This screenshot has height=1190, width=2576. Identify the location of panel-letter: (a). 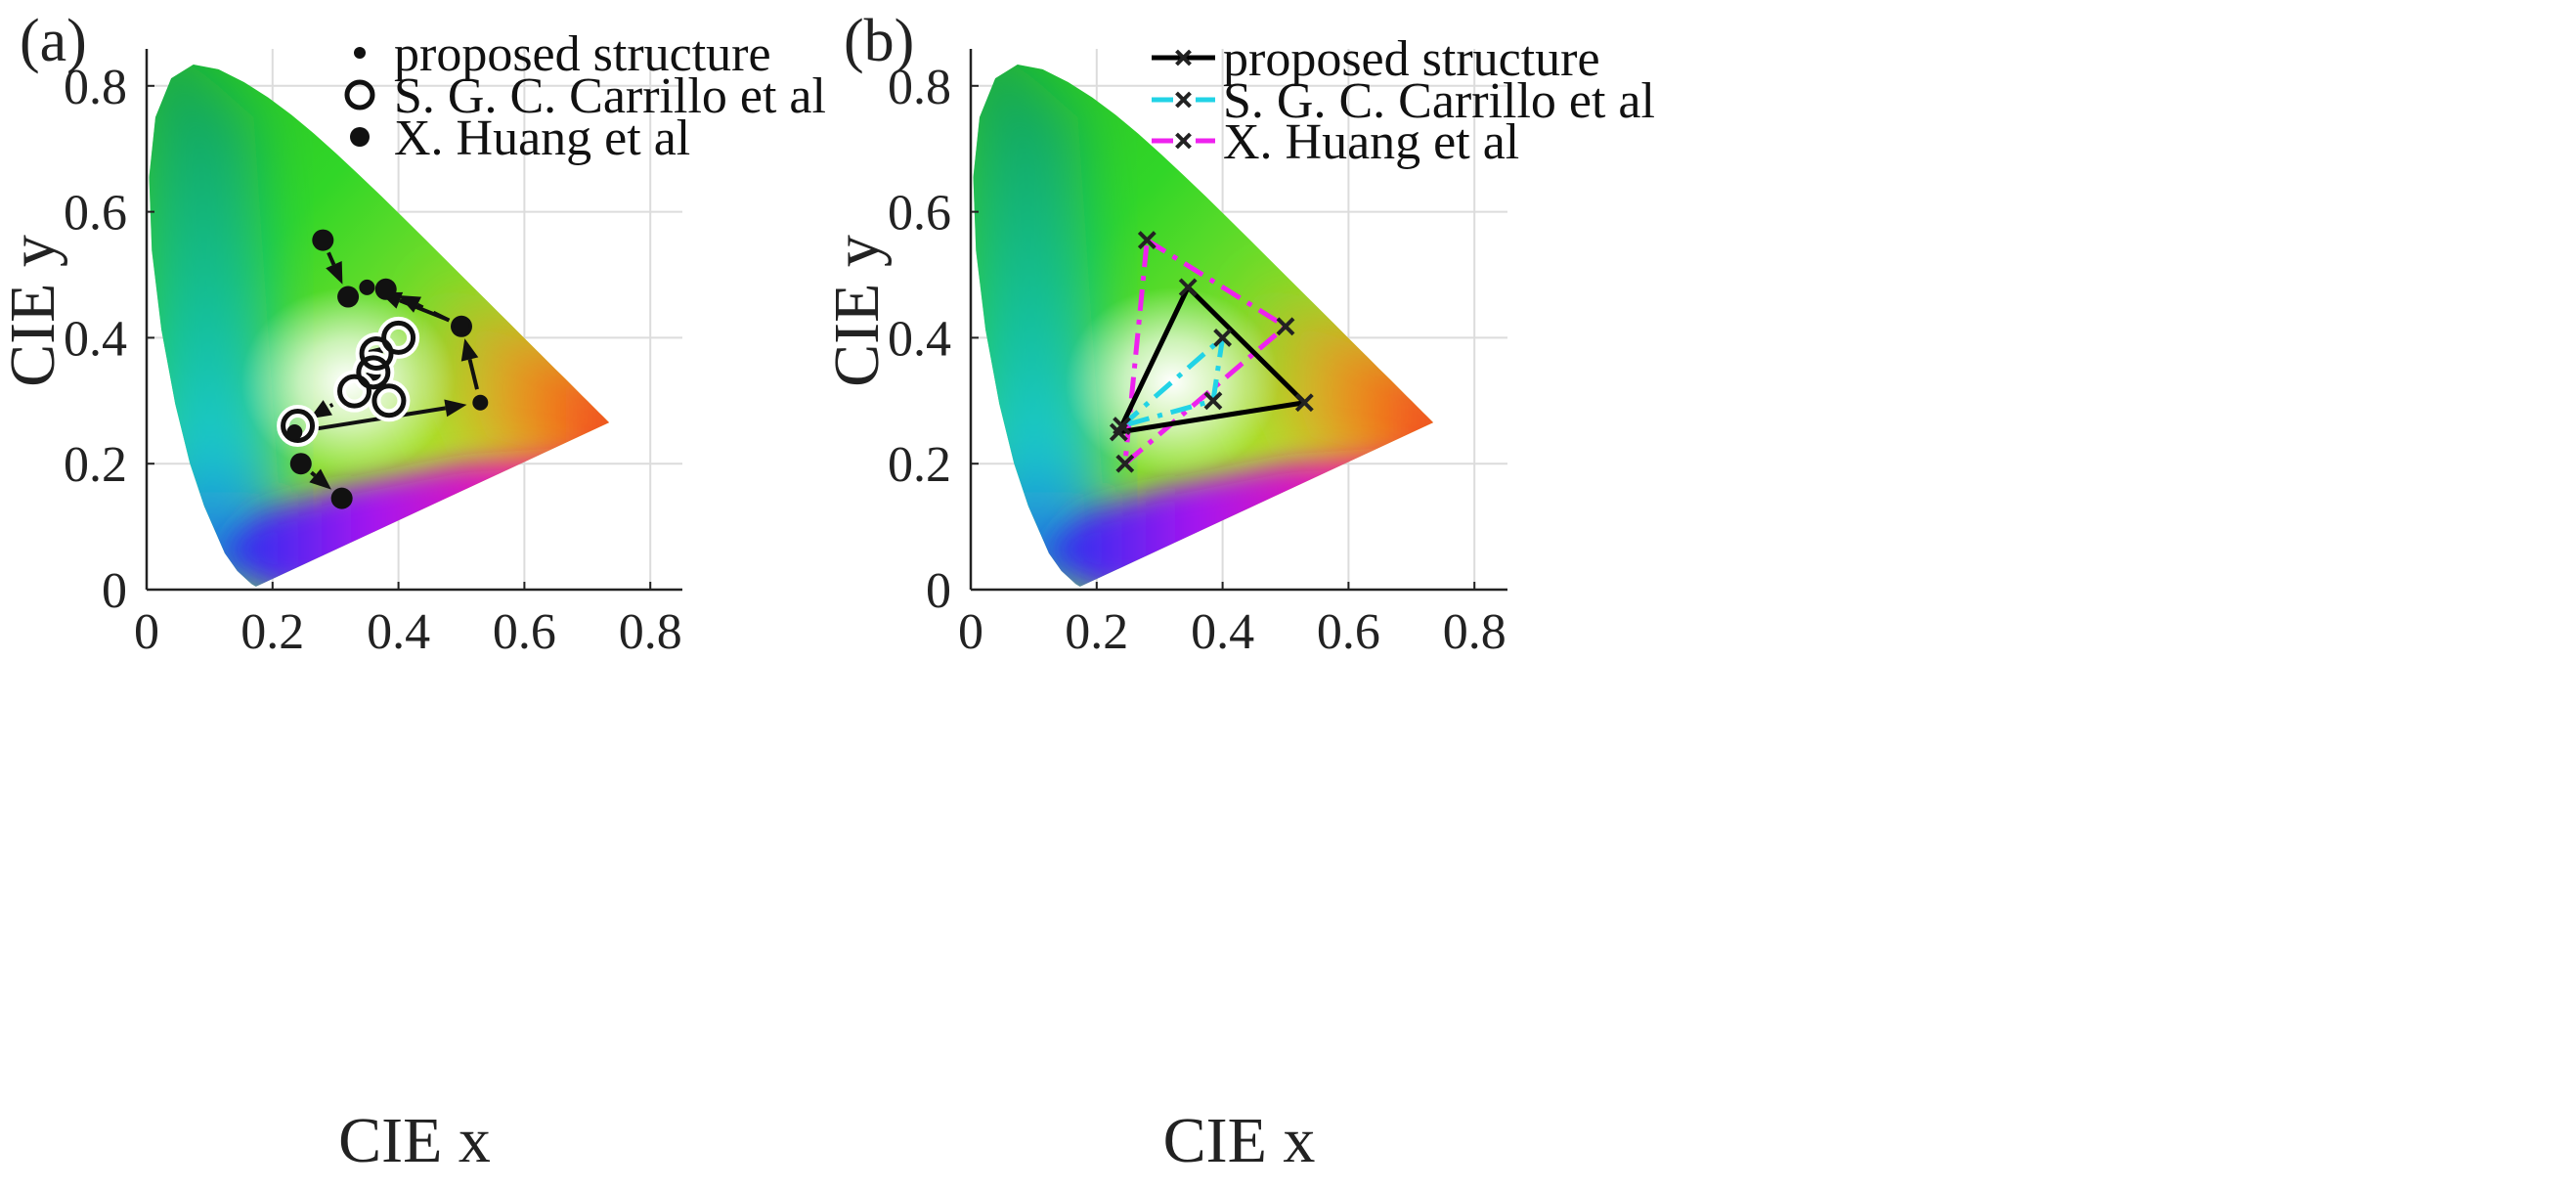
(53, 41).